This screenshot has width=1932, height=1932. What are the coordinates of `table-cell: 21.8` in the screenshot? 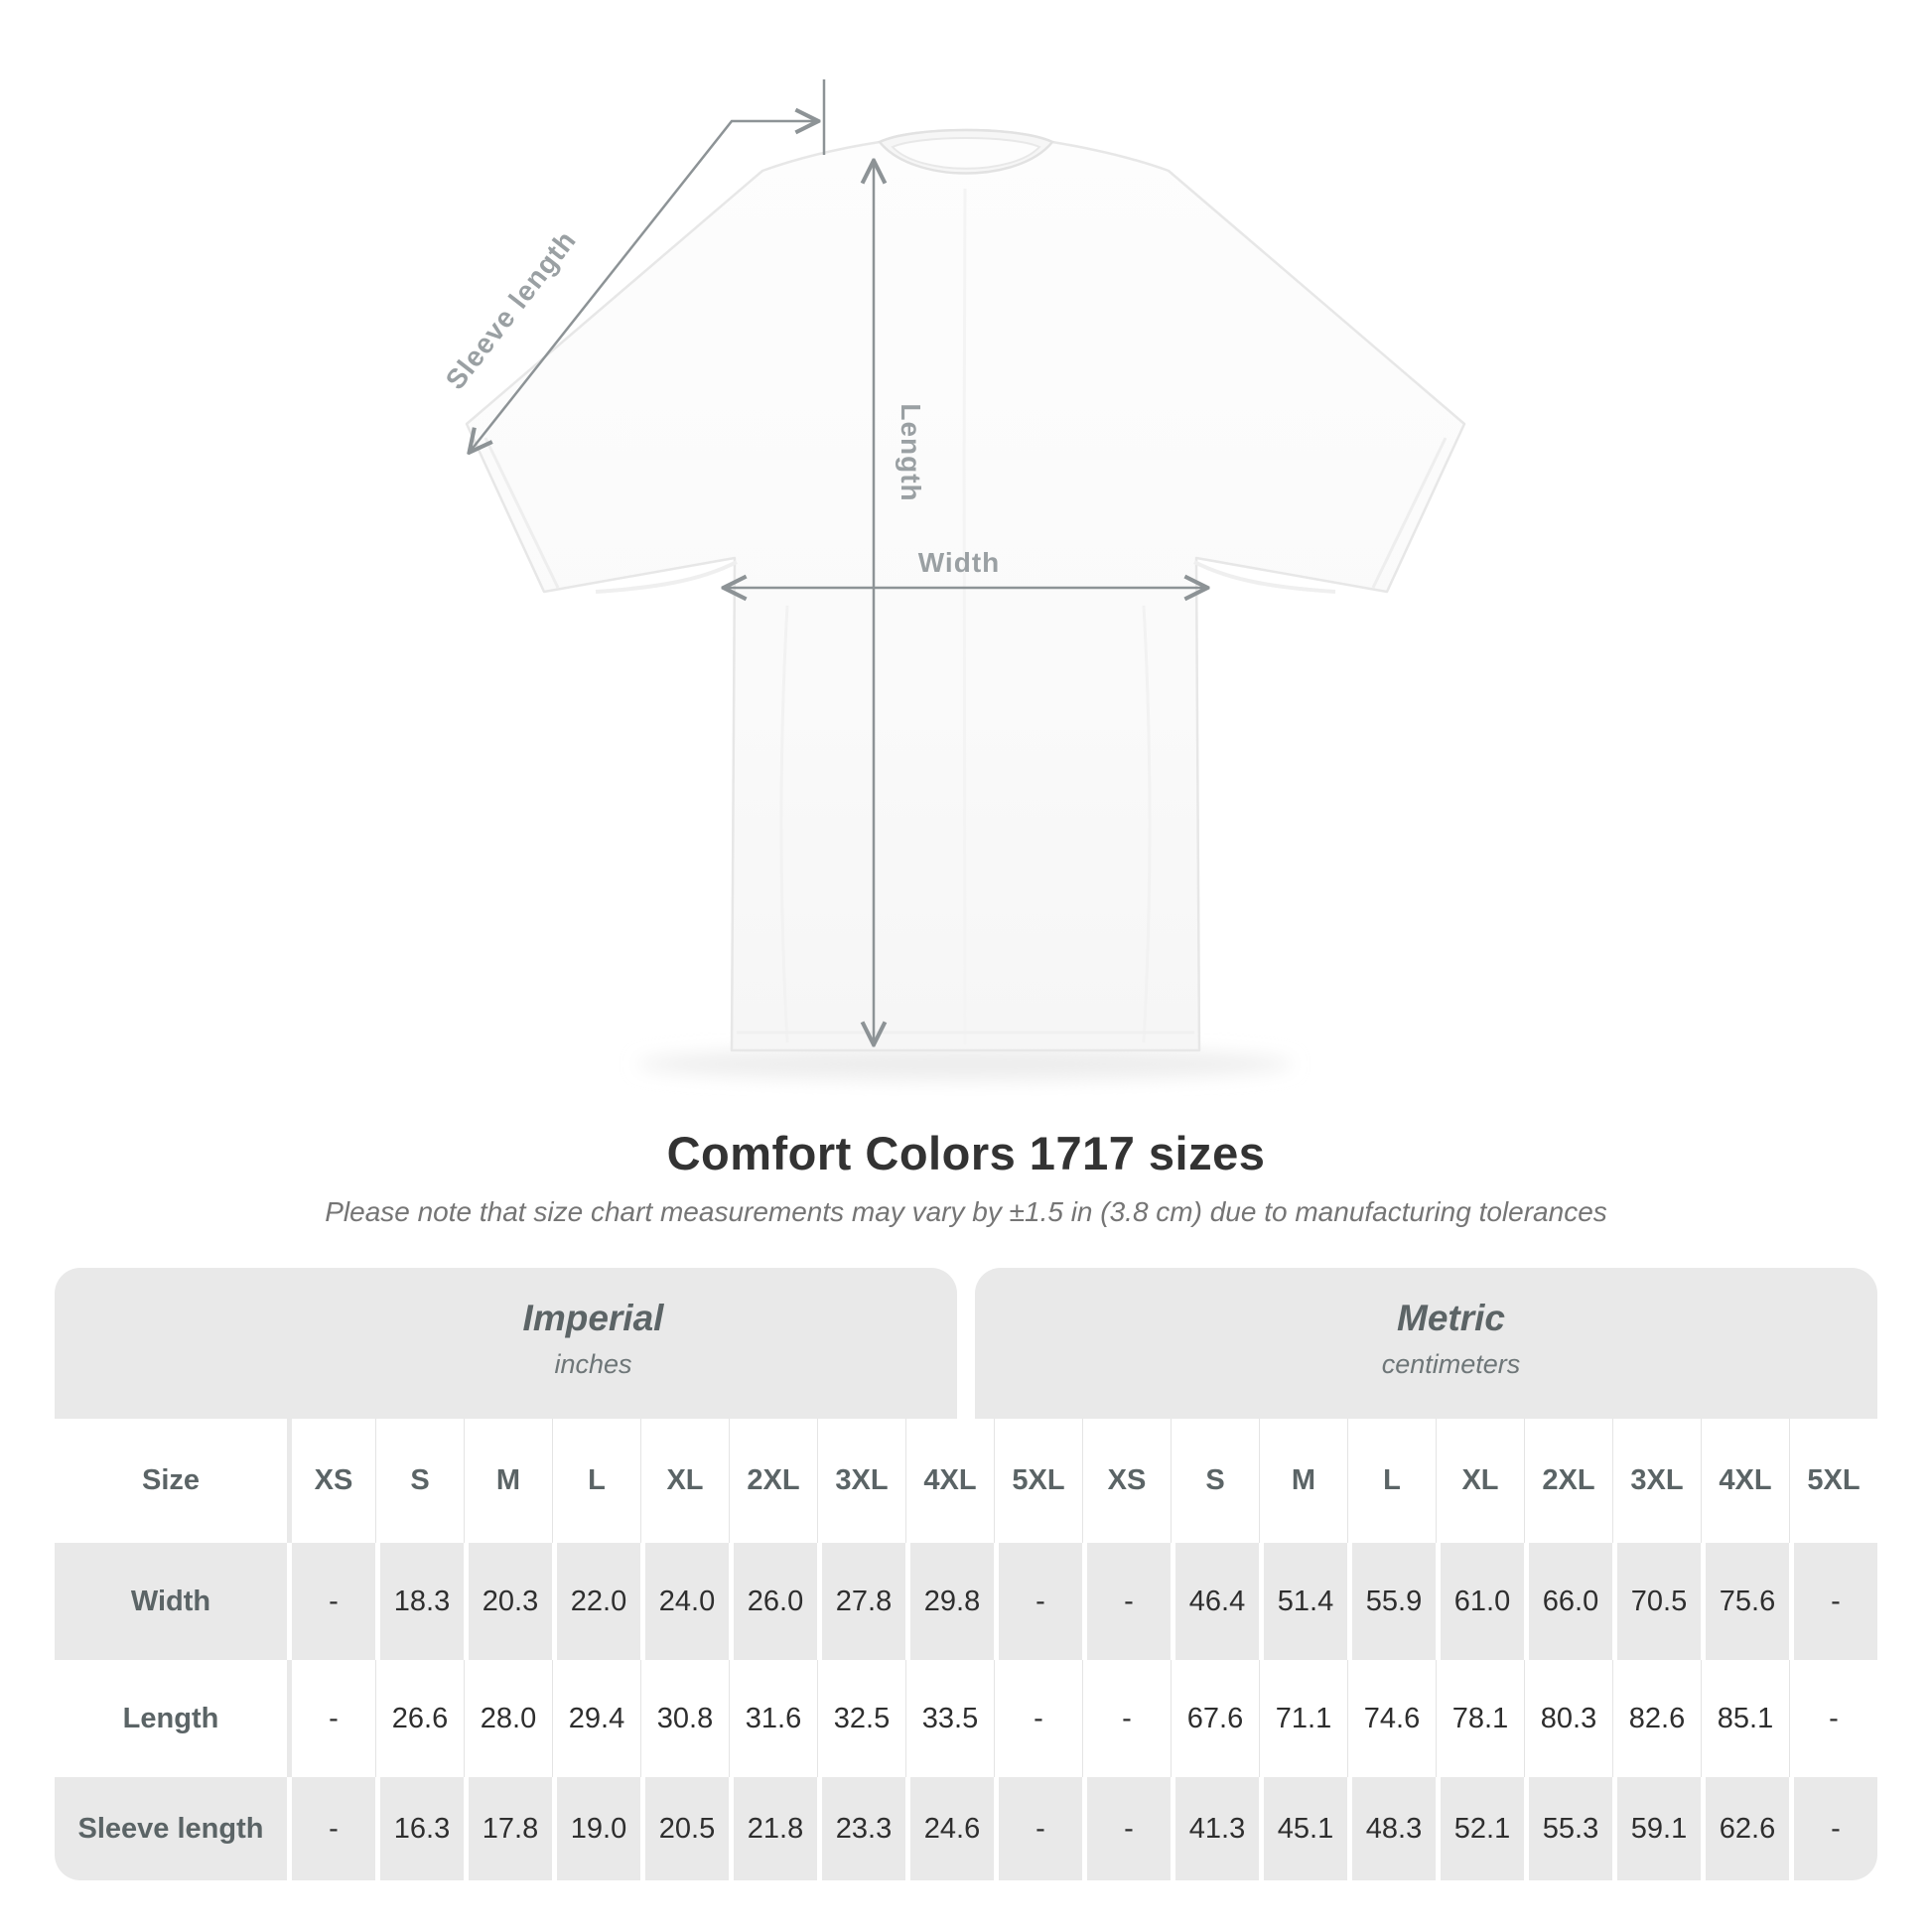 It's located at (773, 1828).